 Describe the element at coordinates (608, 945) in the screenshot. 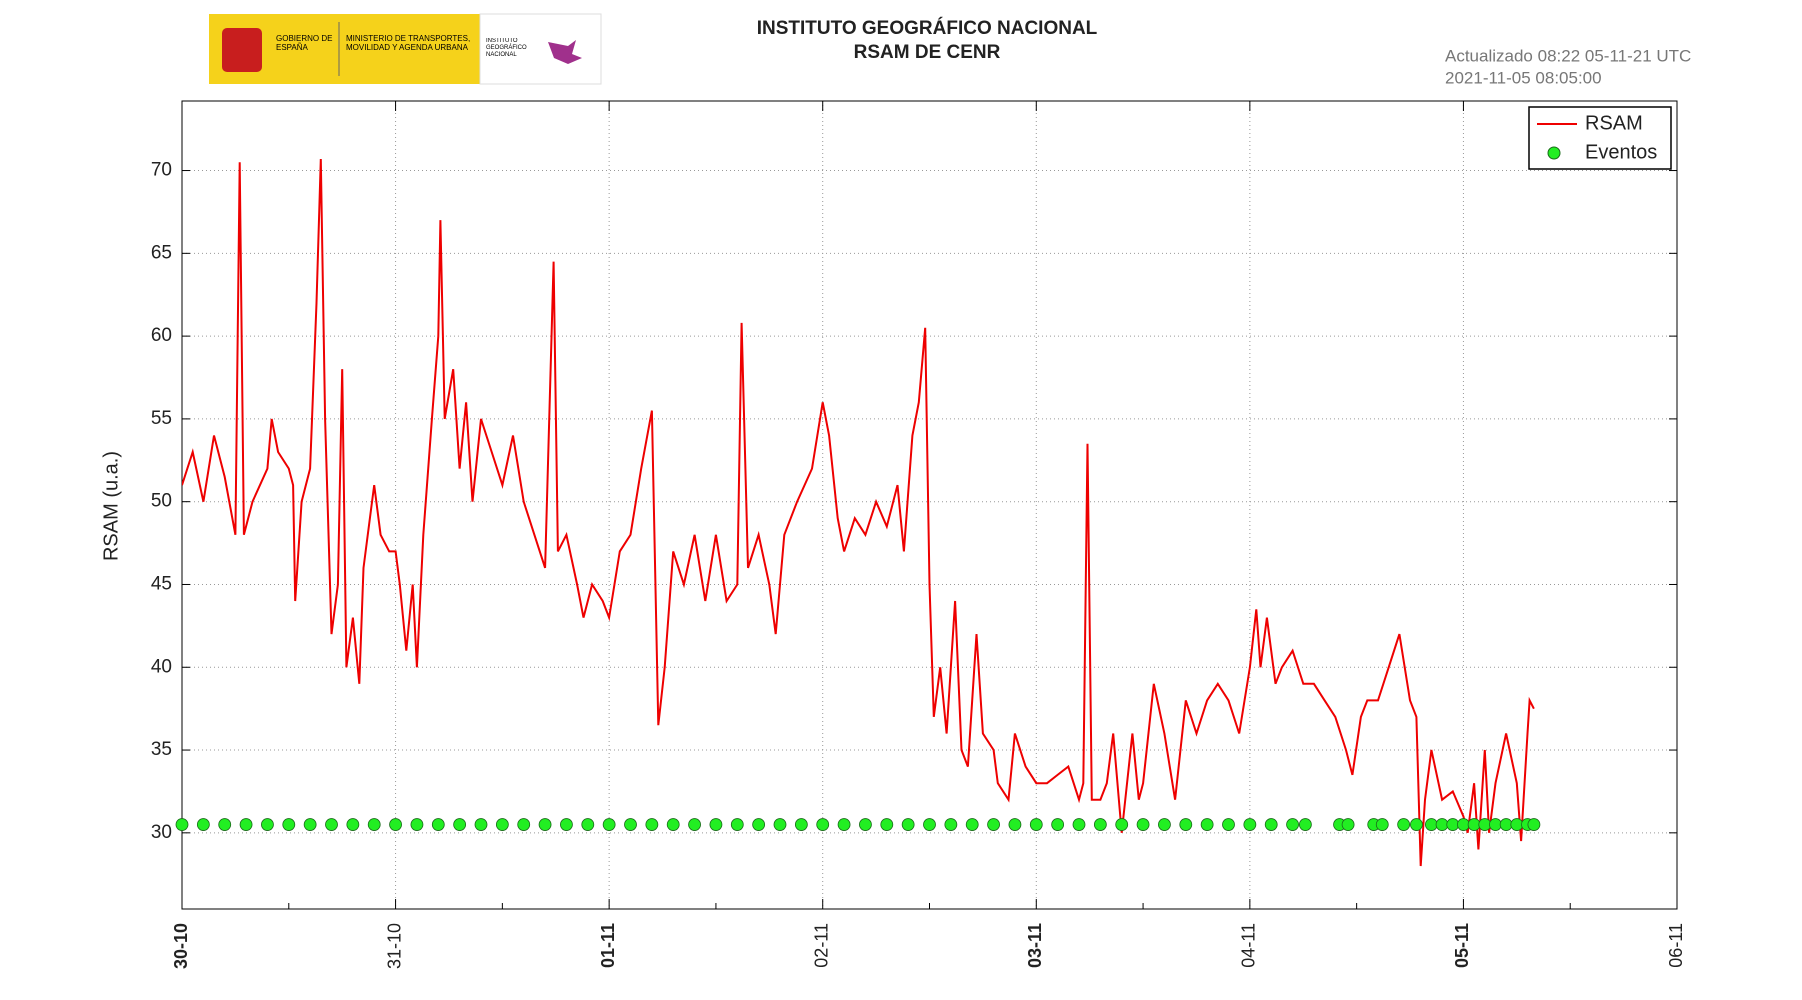

I see `x-tick-label: 01-11` at that location.